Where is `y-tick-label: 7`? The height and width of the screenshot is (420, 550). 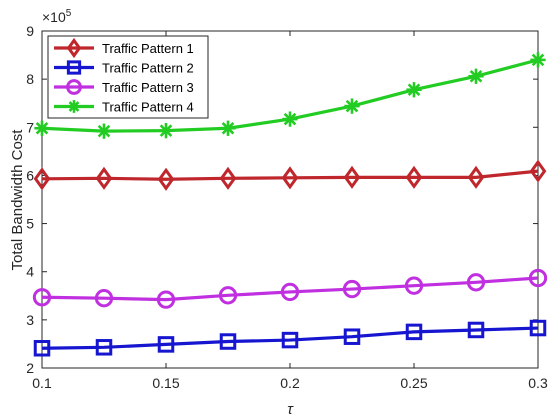
y-tick-label: 7 is located at coordinates (30, 127).